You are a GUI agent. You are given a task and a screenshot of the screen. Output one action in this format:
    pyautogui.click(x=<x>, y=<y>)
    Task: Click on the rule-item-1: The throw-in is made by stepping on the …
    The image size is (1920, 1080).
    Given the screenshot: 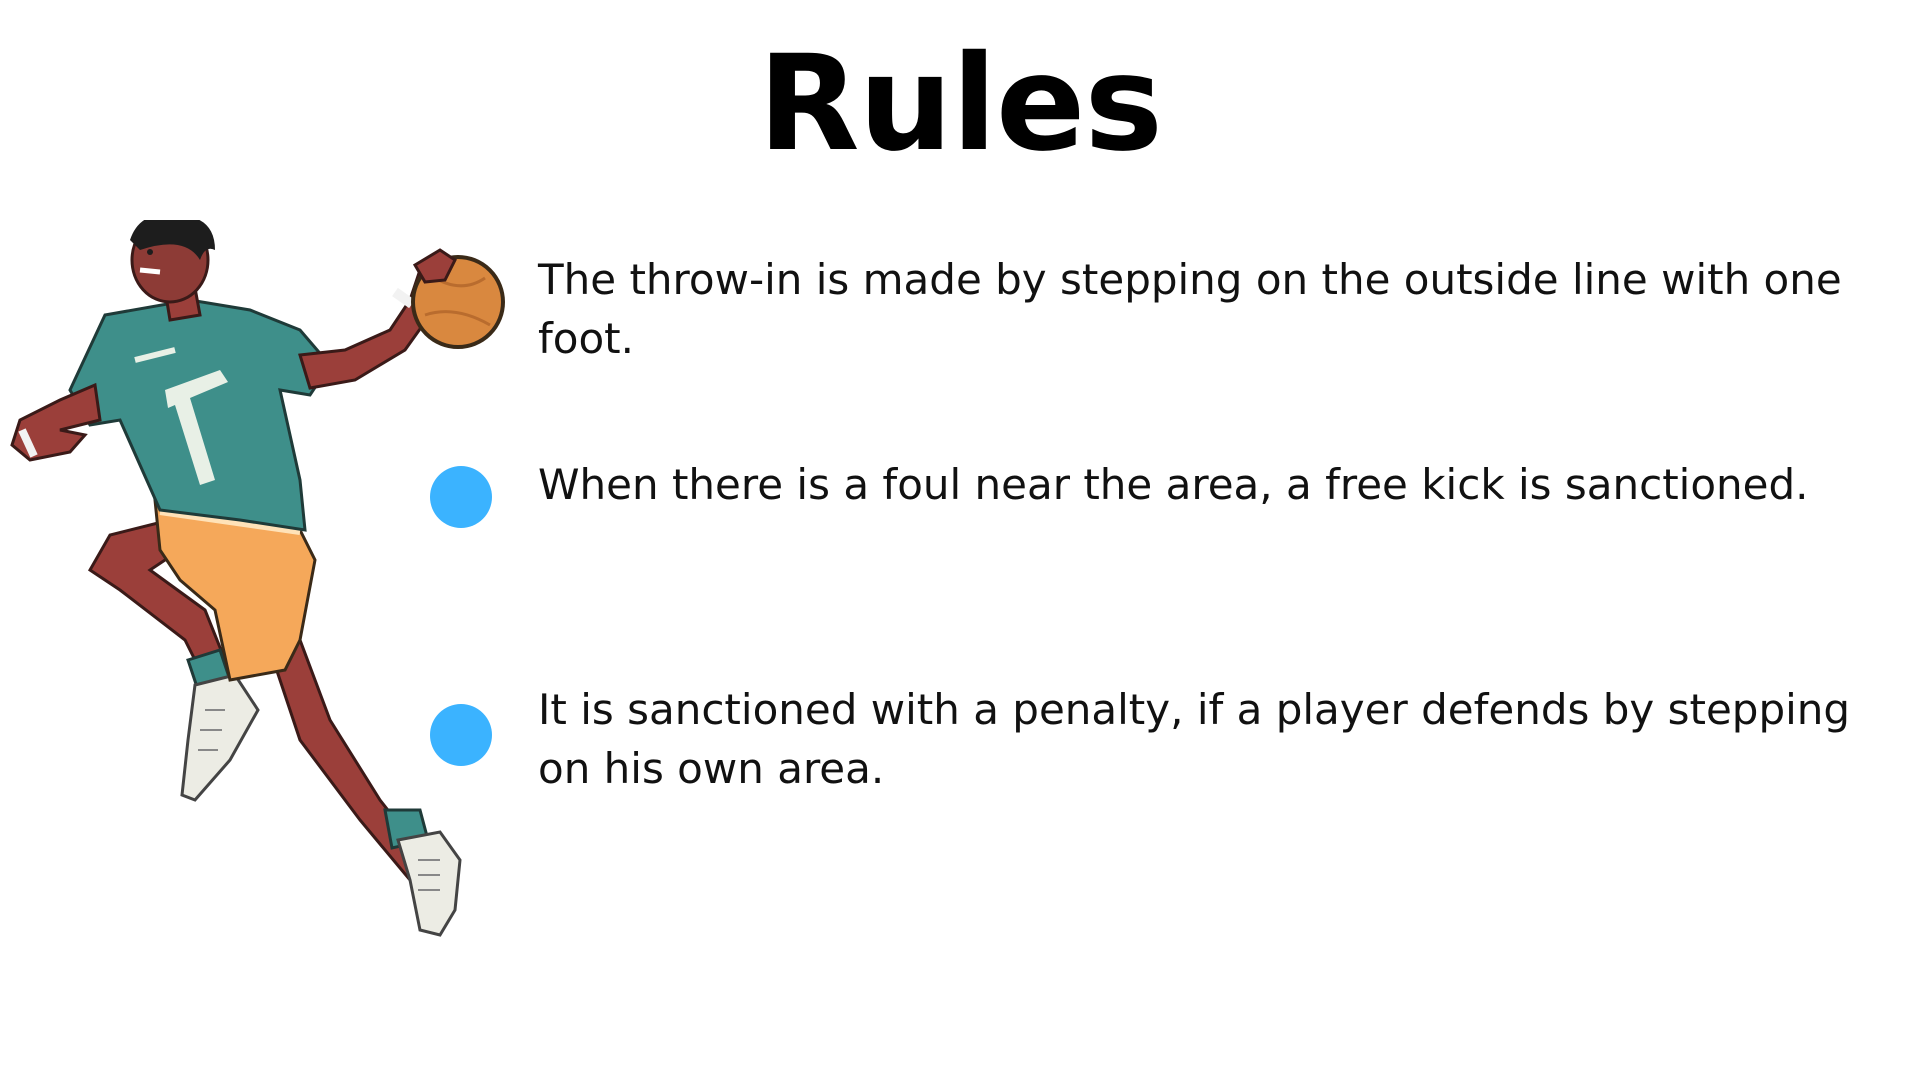 What is the action you would take?
    pyautogui.click(x=1190, y=309)
    